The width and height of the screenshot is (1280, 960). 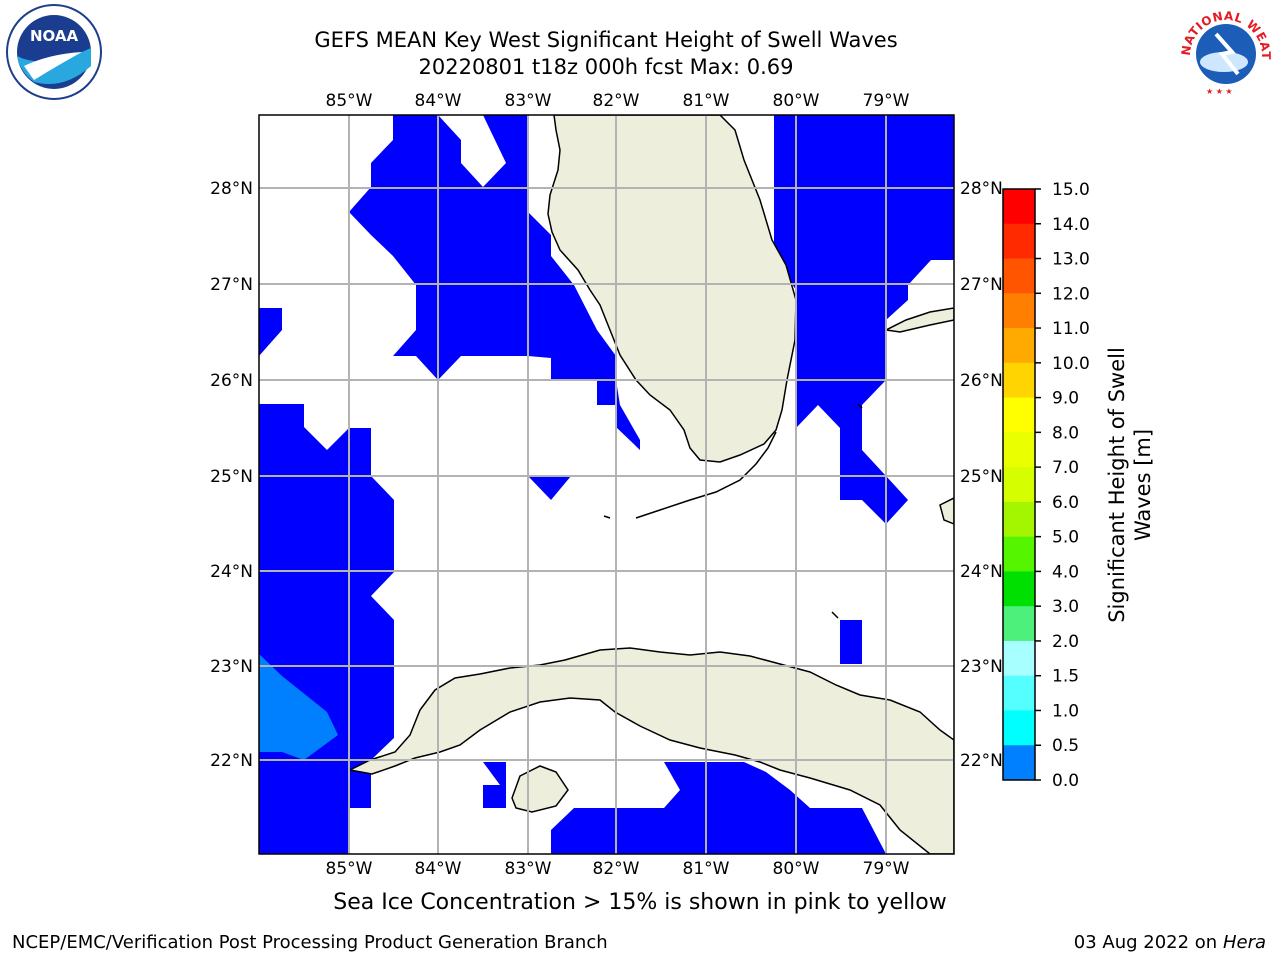 What do you see at coordinates (1065, 607) in the screenshot?
I see `colorbar-tick-label: 3.0` at bounding box center [1065, 607].